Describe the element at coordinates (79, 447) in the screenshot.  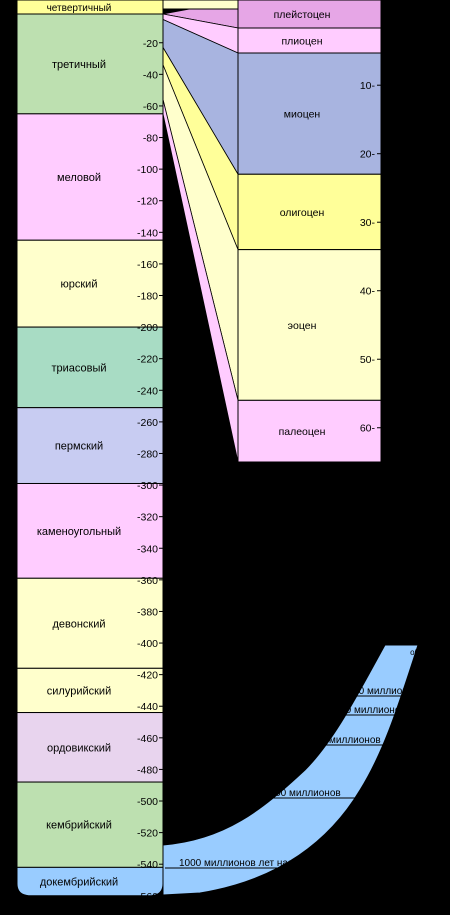
I see `period-5-label: пермский` at that location.